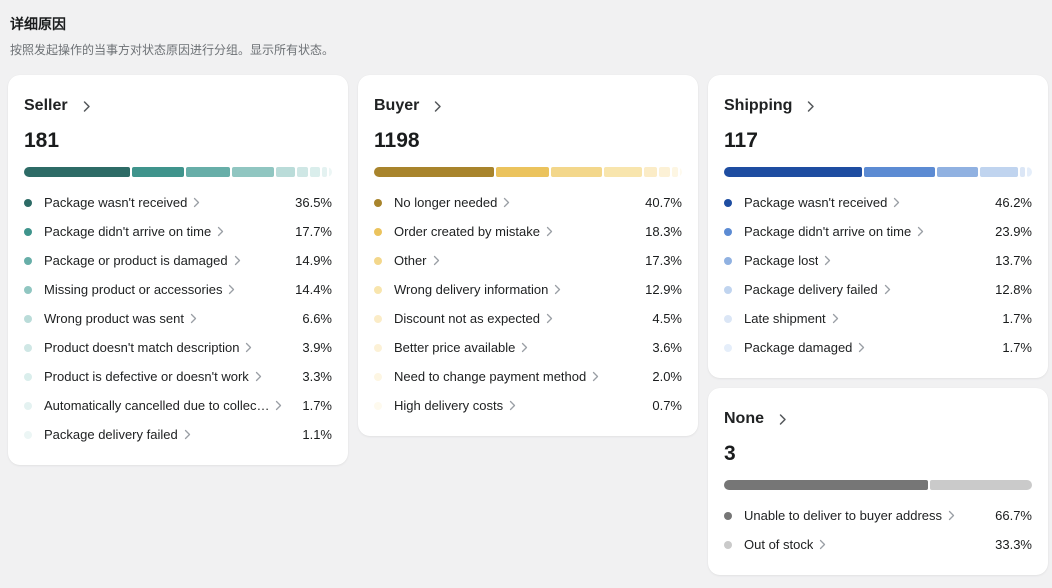 The height and width of the screenshot is (588, 1052). What do you see at coordinates (133, 289) in the screenshot?
I see `reason-label: Missing product or accessories` at bounding box center [133, 289].